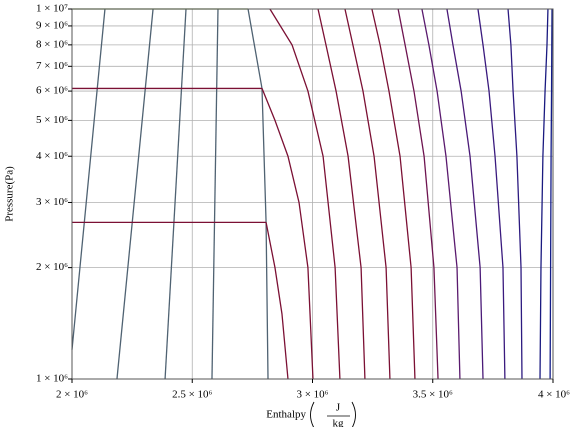 Image resolution: width=571 pixels, height=427 pixels. Describe the element at coordinates (312, 414) in the screenshot. I see `paren-left` at that location.